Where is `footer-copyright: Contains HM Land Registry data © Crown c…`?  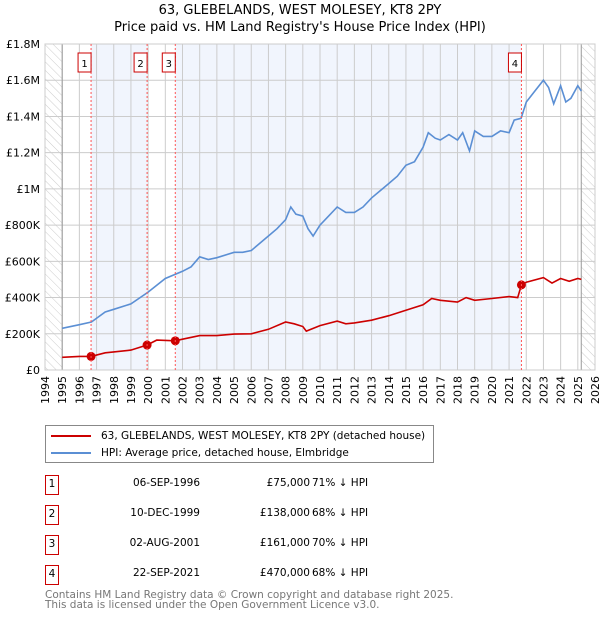
footer-copyright: Contains HM Land Registry data © Crown c… is located at coordinates (249, 595).